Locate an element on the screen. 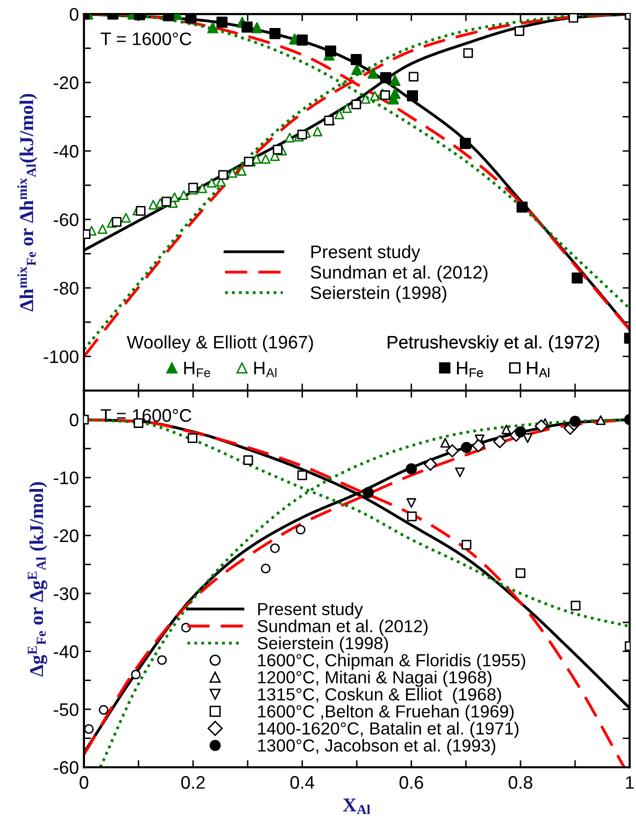 This screenshot has width=636, height=825. x-tick-label: 0 is located at coordinates (84, 782).